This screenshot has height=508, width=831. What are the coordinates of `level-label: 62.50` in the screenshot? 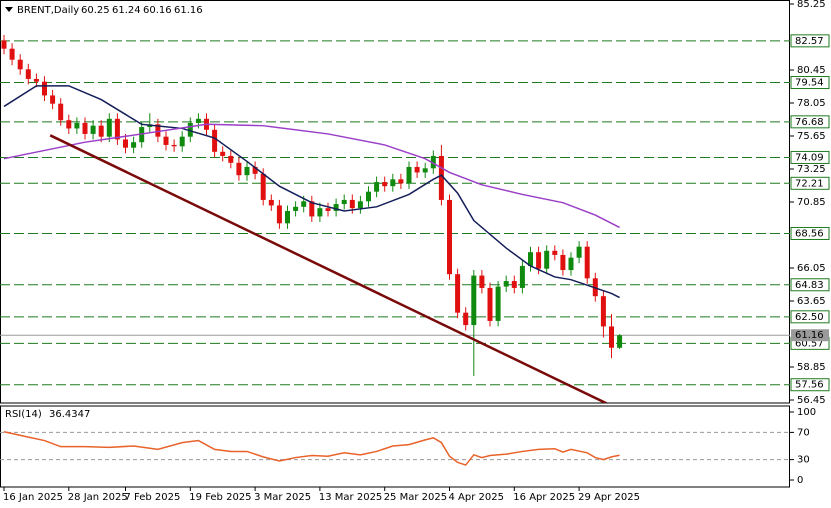 It's located at (809, 317).